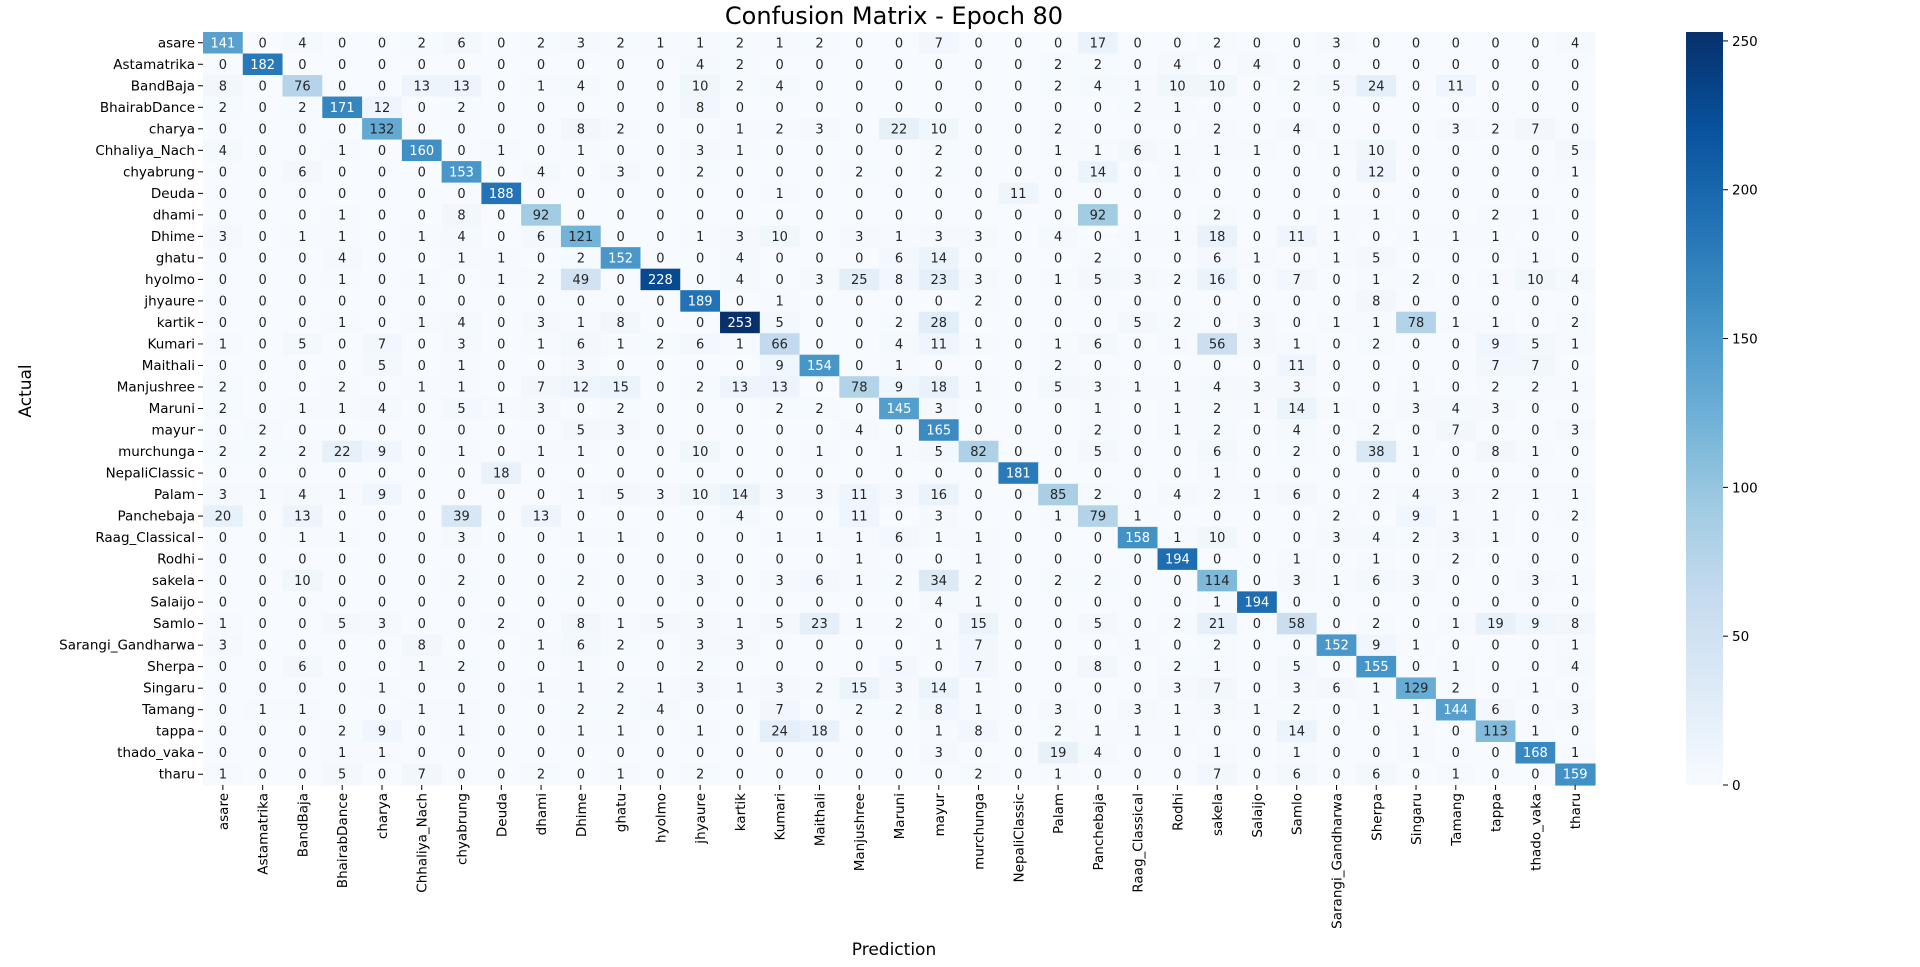 The width and height of the screenshot is (1920, 967). What do you see at coordinates (1495, 710) in the screenshot?
I see `cell-value-label: 6` at bounding box center [1495, 710].